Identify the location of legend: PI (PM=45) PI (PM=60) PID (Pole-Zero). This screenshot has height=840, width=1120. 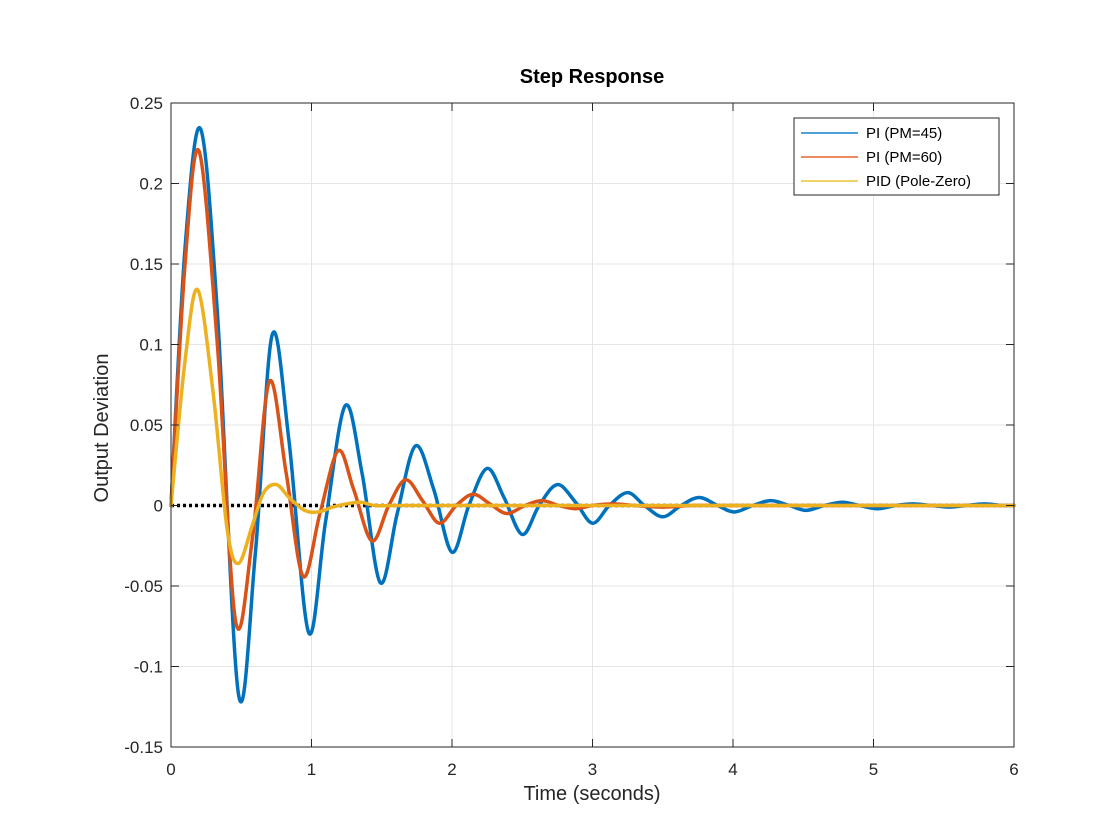
(896, 156).